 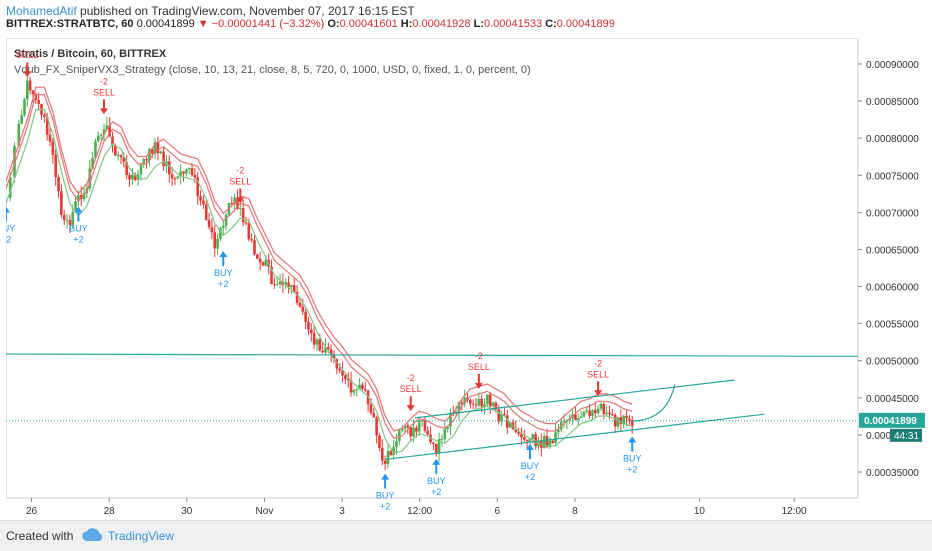 I want to click on x-tick-label: 30, so click(x=187, y=511).